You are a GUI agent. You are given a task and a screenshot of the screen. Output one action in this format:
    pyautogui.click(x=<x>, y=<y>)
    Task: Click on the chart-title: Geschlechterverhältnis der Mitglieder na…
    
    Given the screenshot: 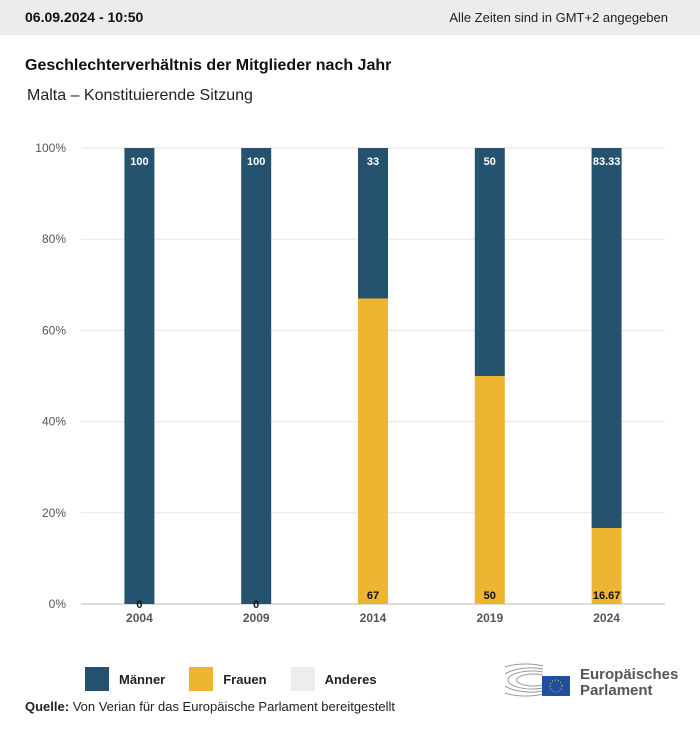 What is the action you would take?
    pyautogui.click(x=208, y=65)
    